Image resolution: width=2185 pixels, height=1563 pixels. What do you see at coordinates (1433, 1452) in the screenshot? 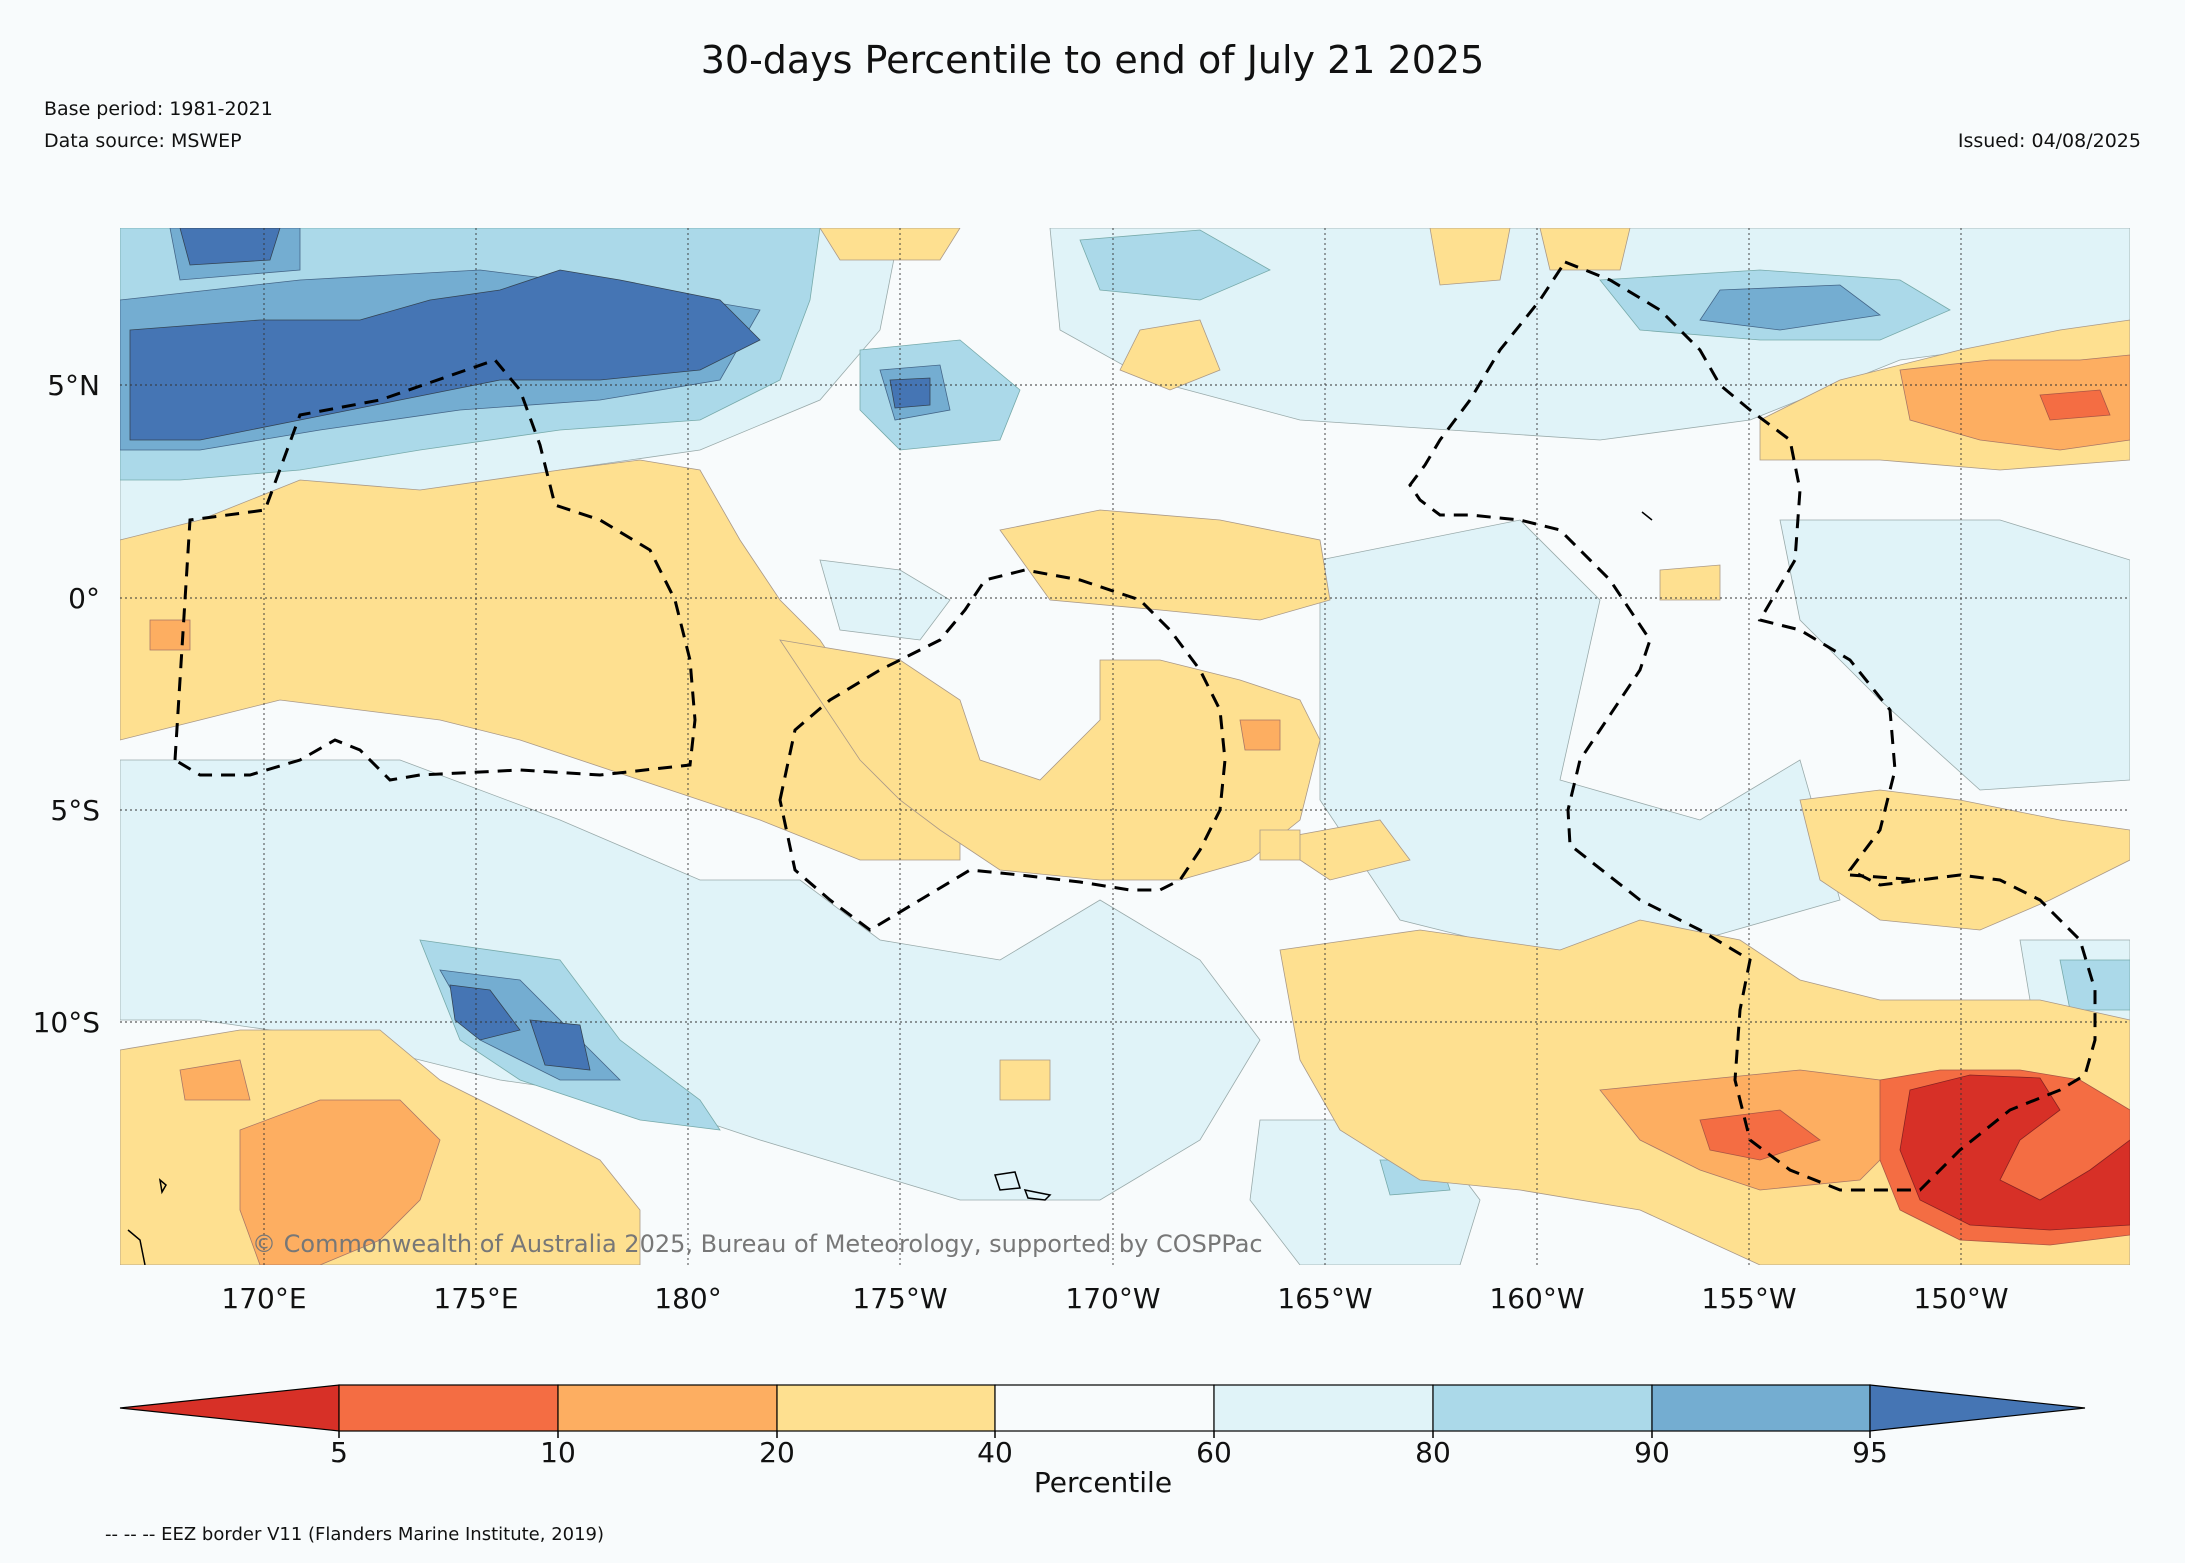
I see `colorbar-tick-label: 80` at bounding box center [1433, 1452].